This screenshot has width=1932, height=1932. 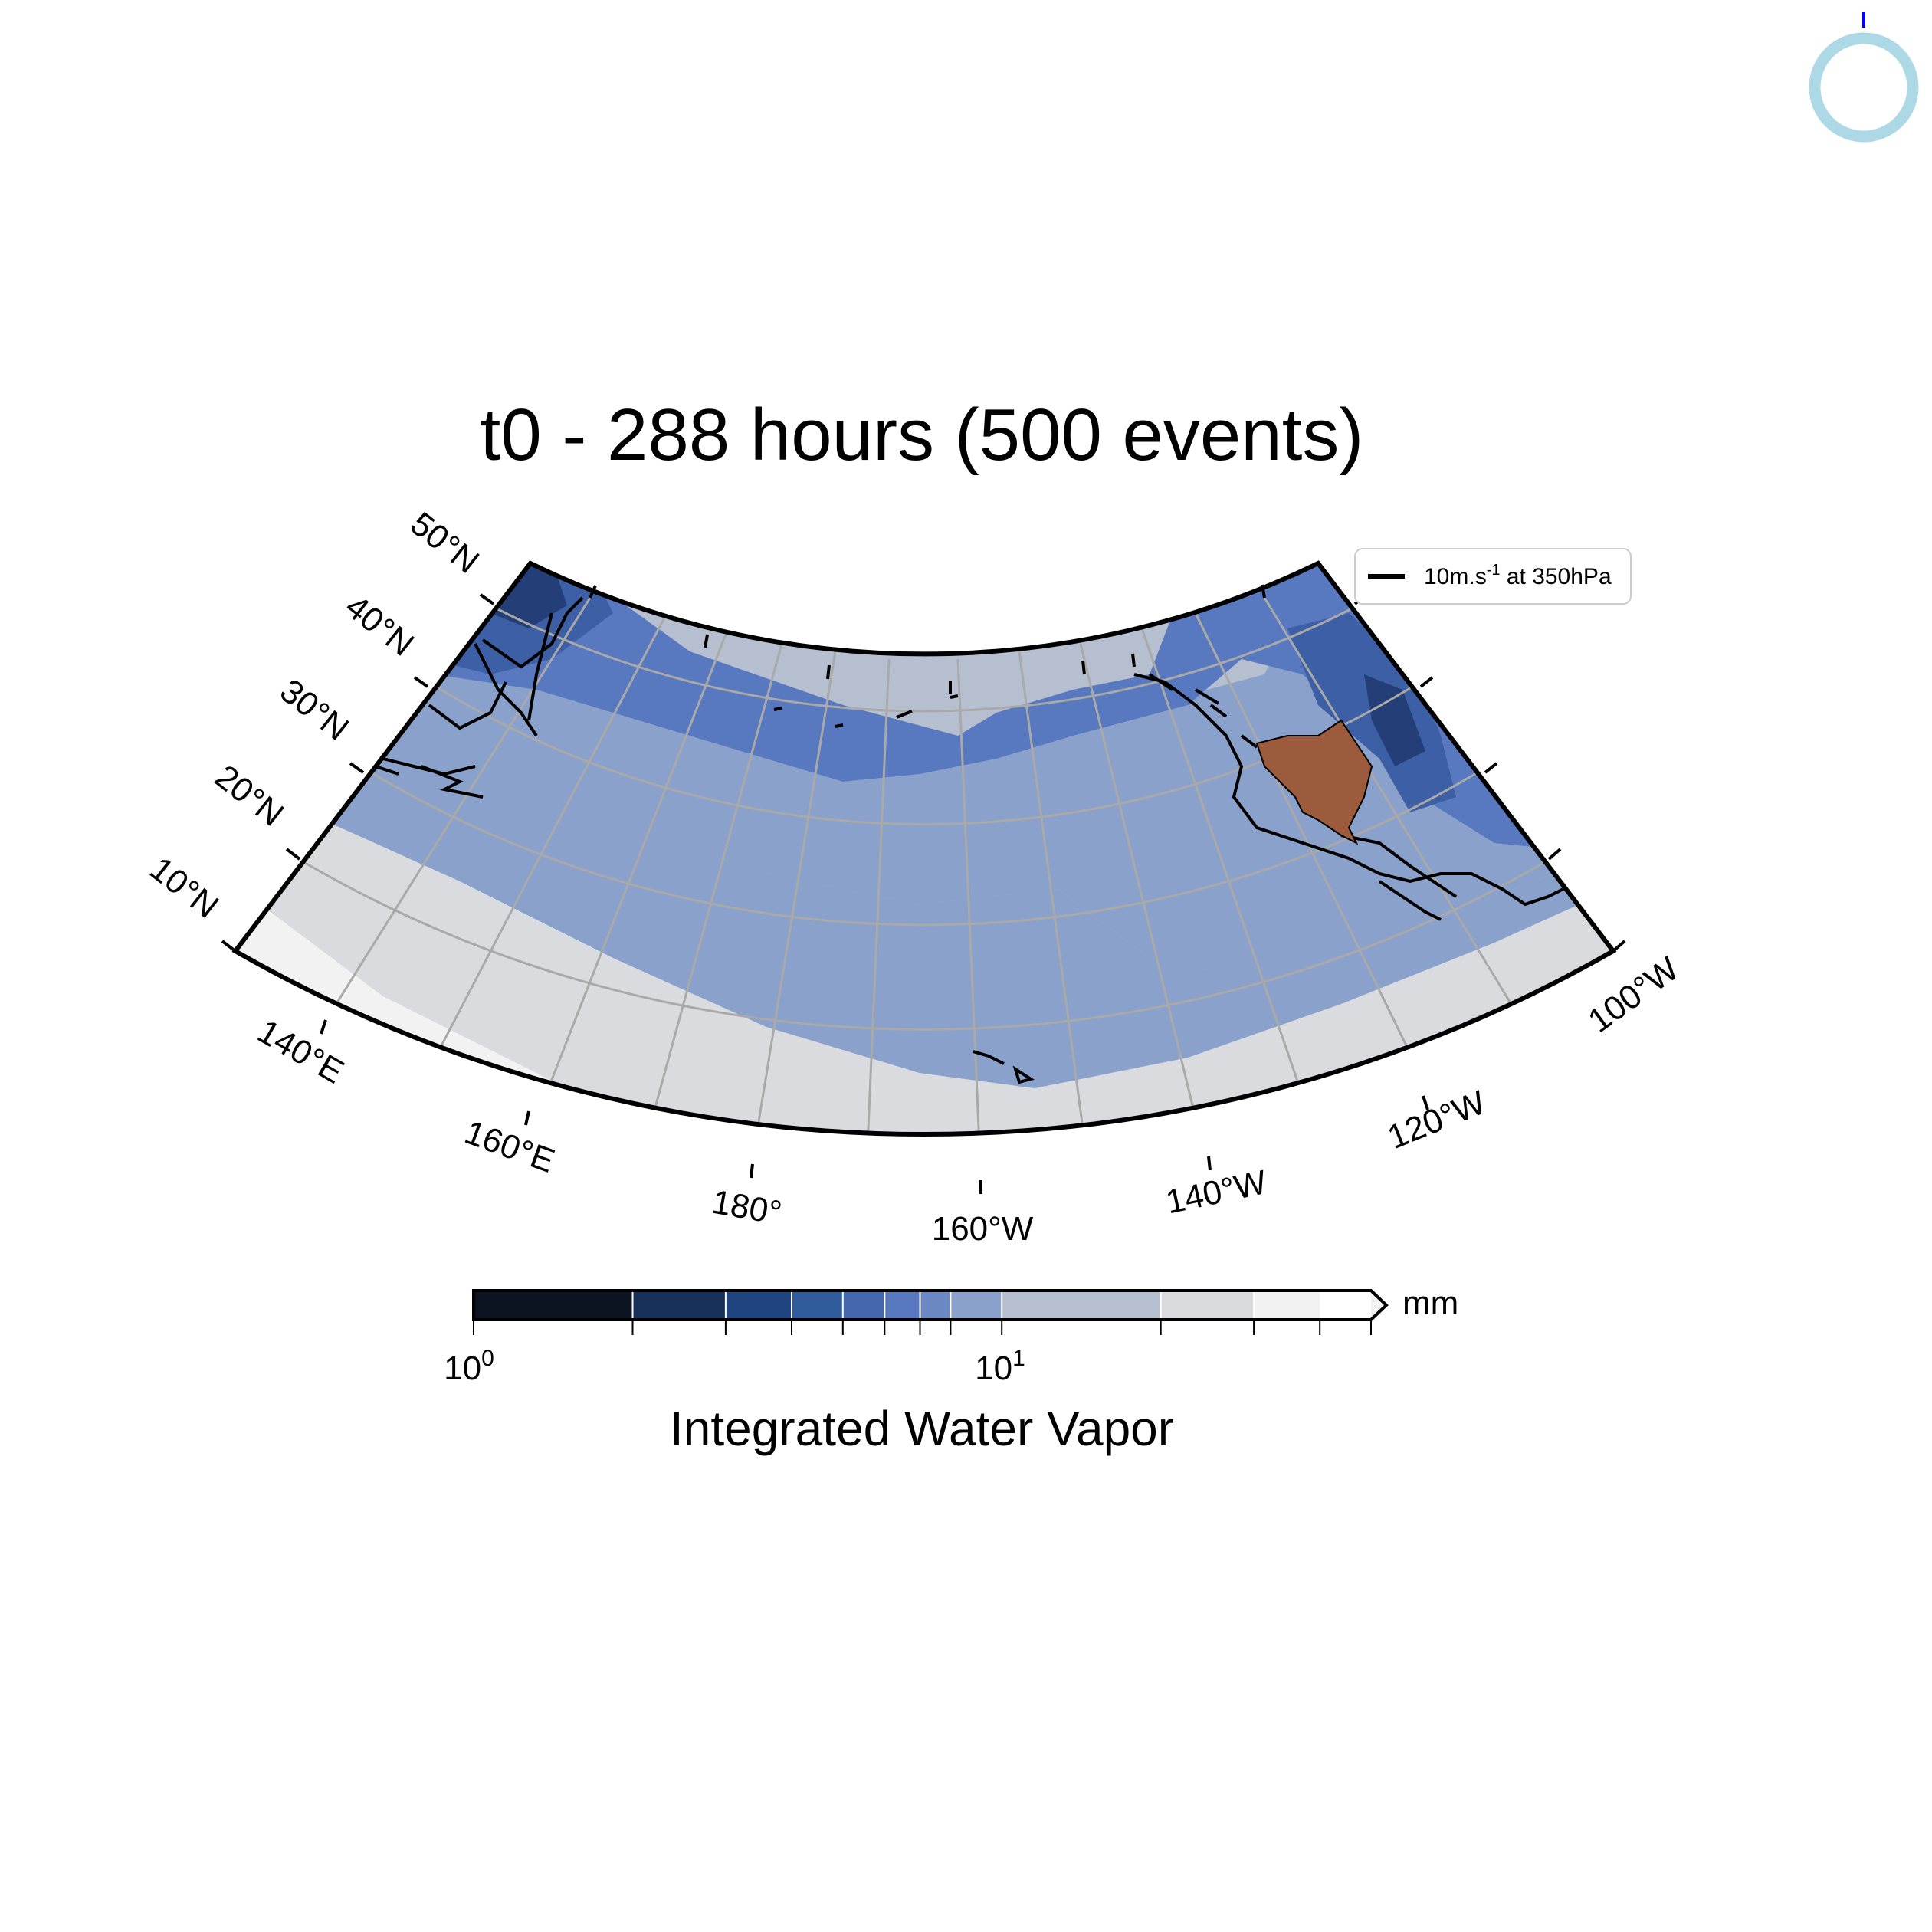 I want to click on colorbar-segments, so click(x=930, y=1305).